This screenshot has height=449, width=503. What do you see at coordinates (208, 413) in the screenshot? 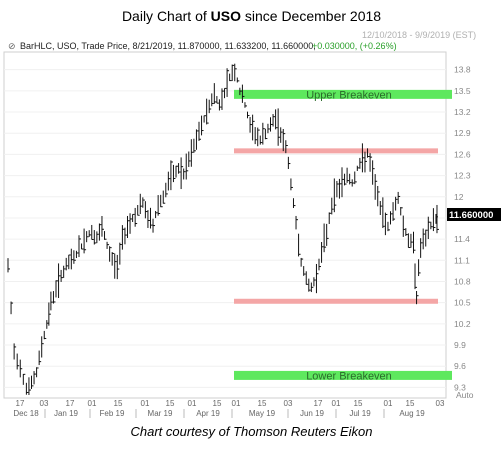
I see `x-month-label: Apr 19` at bounding box center [208, 413].